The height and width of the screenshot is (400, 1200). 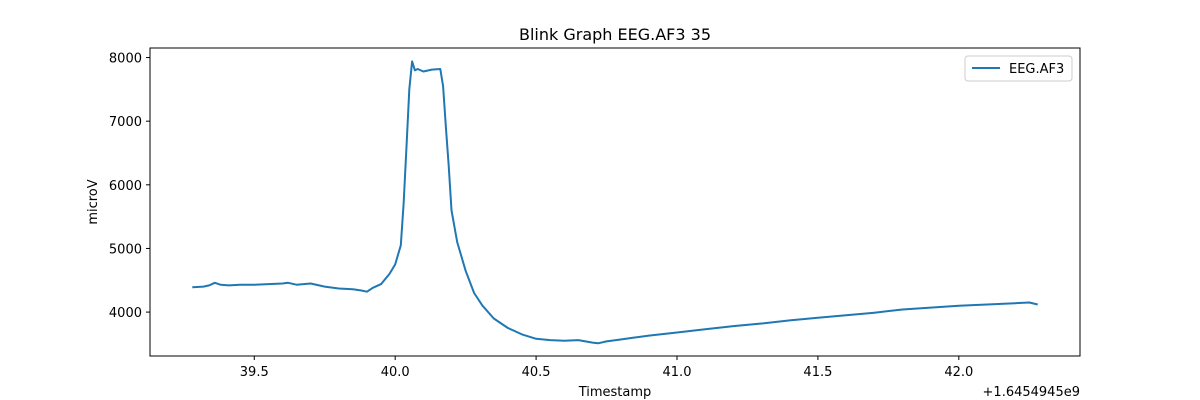 I want to click on legend: EEG.AF3, so click(x=1018, y=68).